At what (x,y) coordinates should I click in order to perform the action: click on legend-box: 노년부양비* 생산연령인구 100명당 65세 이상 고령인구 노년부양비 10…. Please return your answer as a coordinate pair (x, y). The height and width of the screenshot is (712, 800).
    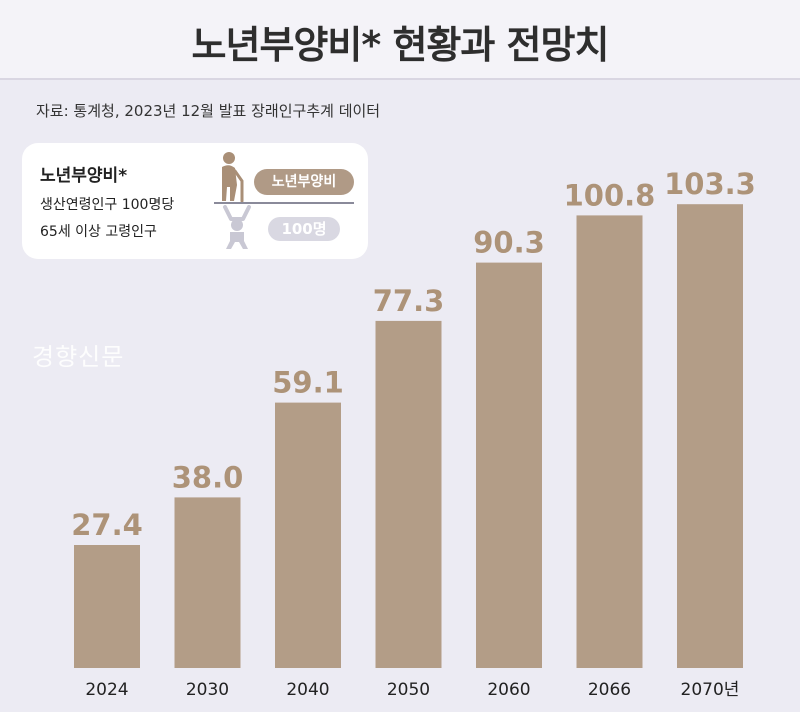
    Looking at the image, I should click on (195, 201).